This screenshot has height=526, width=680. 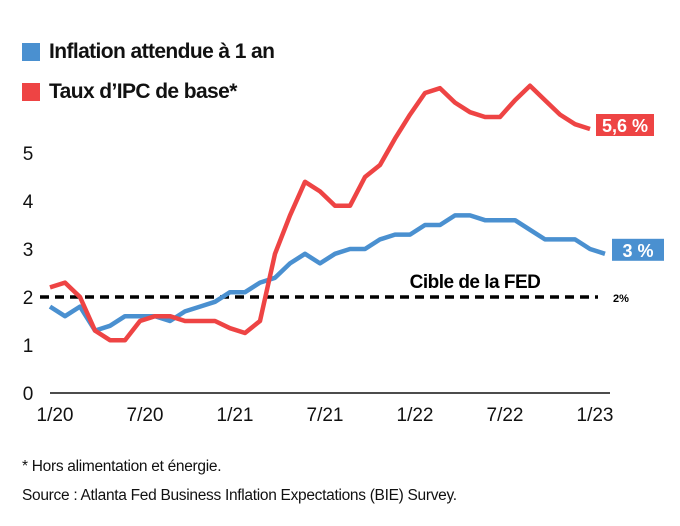 What do you see at coordinates (28, 250) in the screenshot?
I see `y-tick-label: 3` at bounding box center [28, 250].